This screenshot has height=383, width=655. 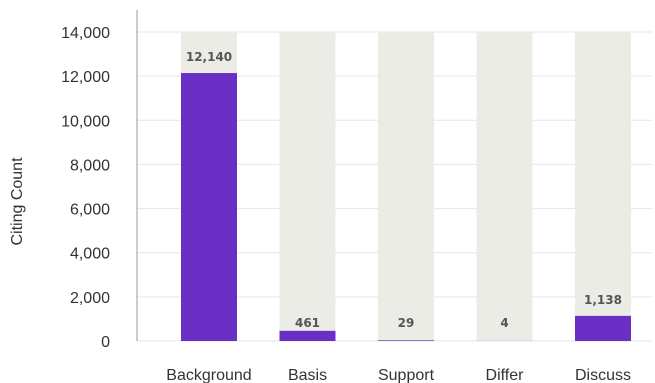 I want to click on y-tick-label: 14,000, so click(x=85, y=33).